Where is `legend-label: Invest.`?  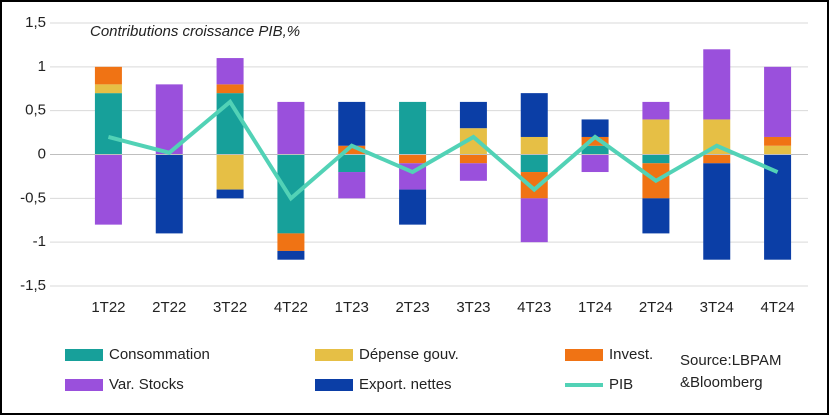 legend-label: Invest. is located at coordinates (631, 354).